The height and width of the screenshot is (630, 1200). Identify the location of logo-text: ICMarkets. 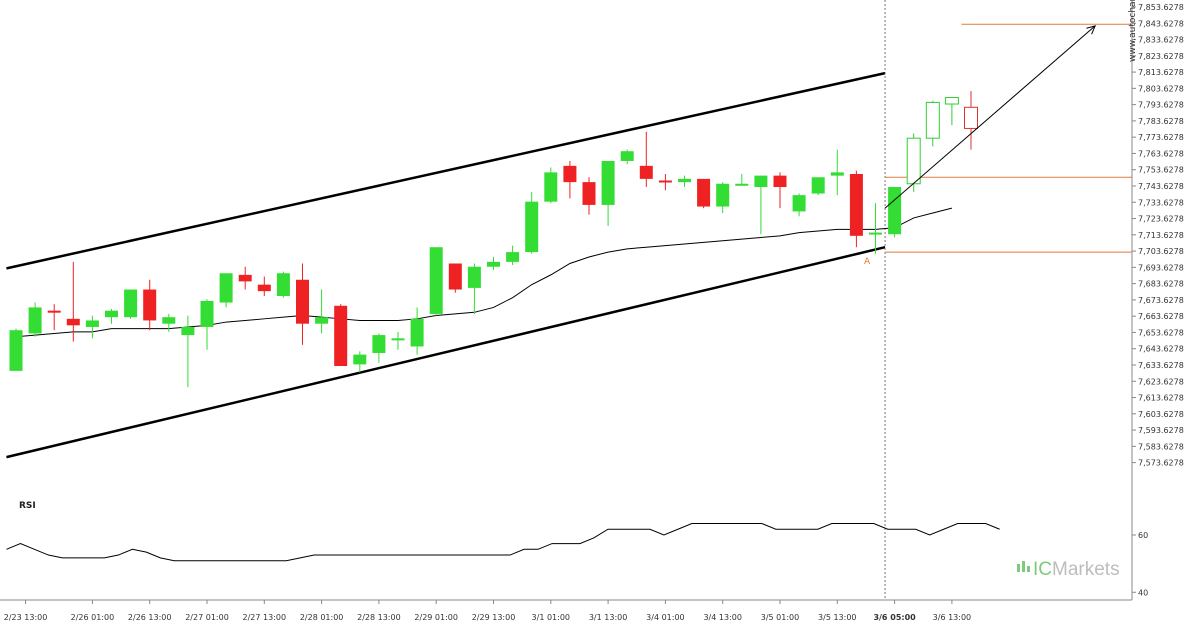
(1076, 569).